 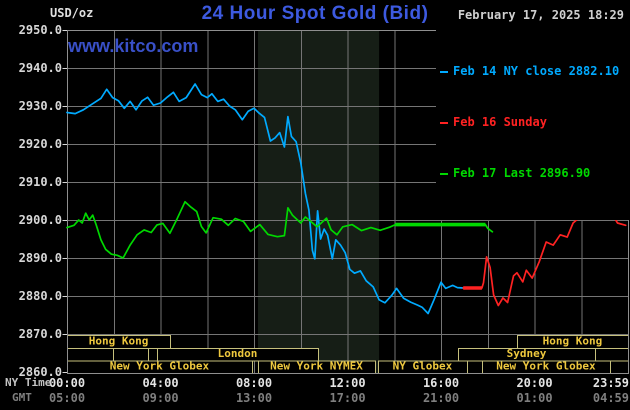 I want to click on x-axis-ny-tick-label: 08:00, so click(x=254, y=383).